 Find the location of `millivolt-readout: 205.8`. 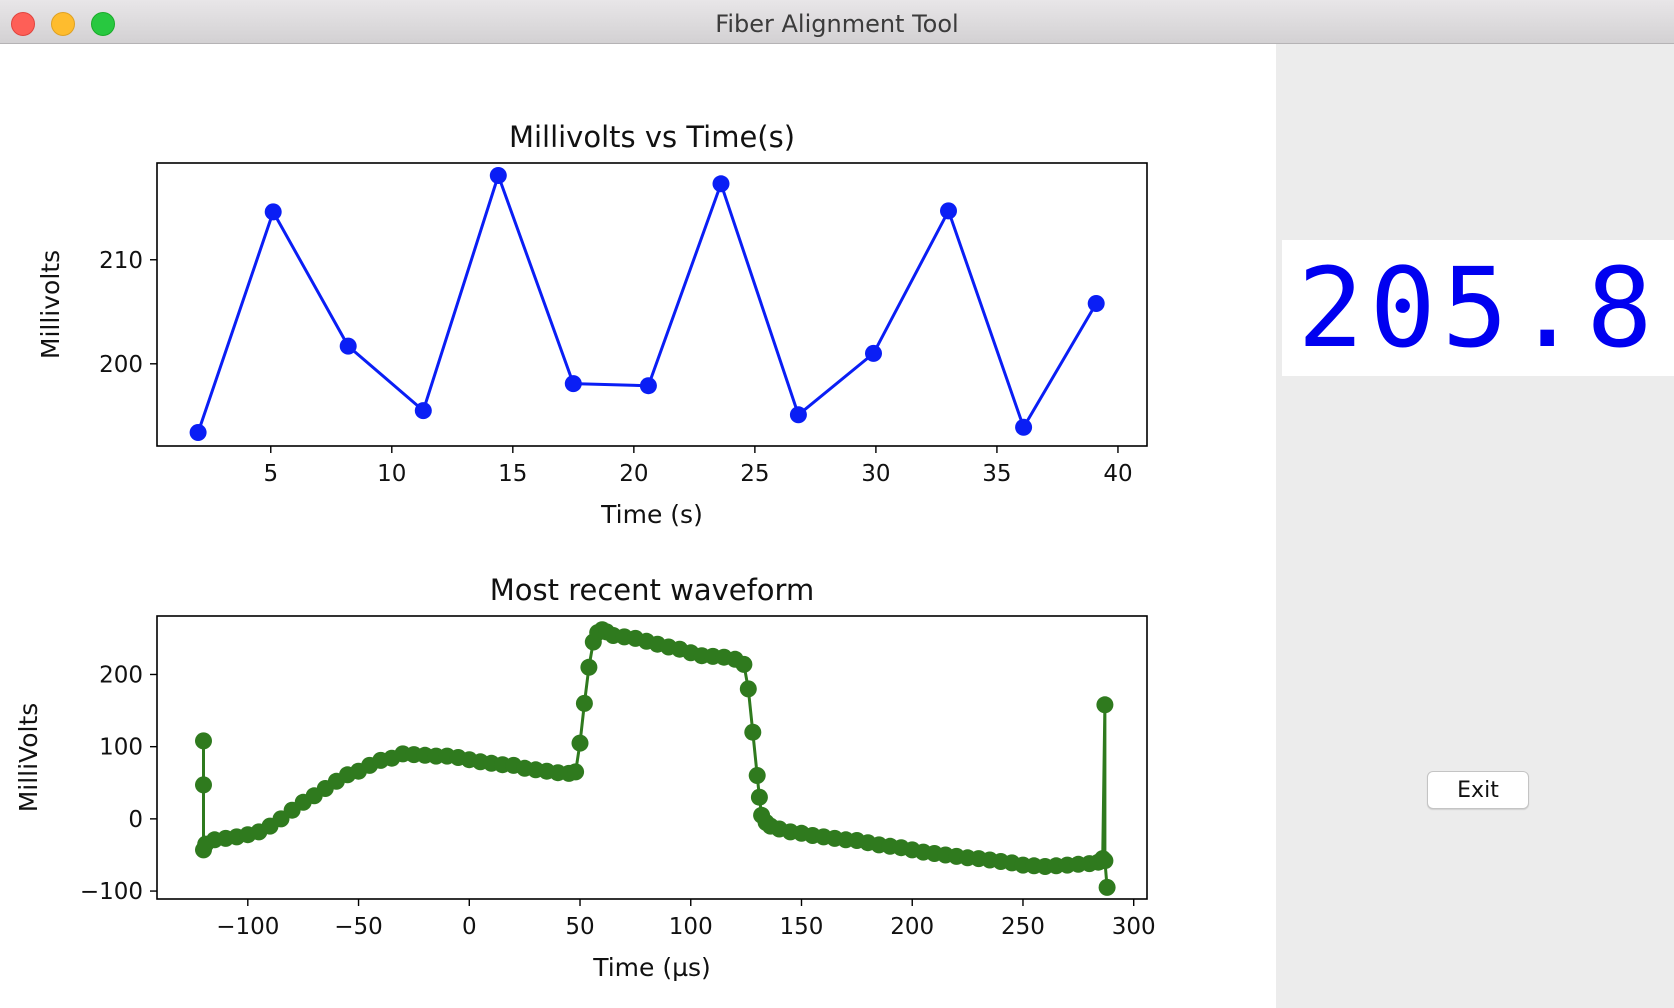

millivolt-readout: 205.8 is located at coordinates (1478, 308).